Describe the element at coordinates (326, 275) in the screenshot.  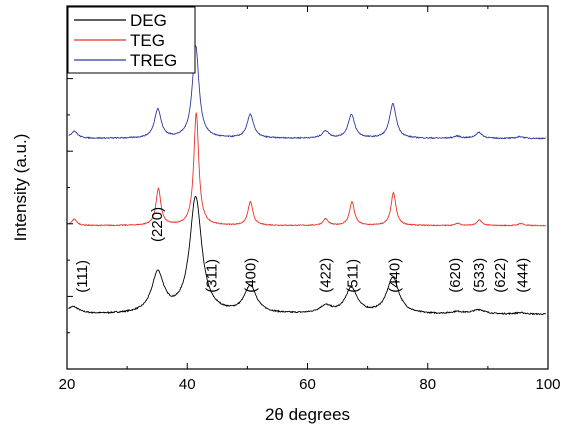
I see `peak-label: (422)` at that location.